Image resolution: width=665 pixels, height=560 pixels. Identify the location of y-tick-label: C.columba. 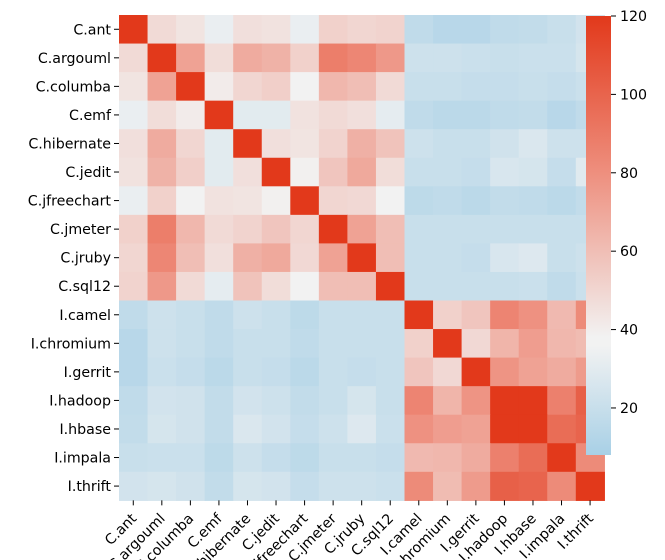
(73, 87).